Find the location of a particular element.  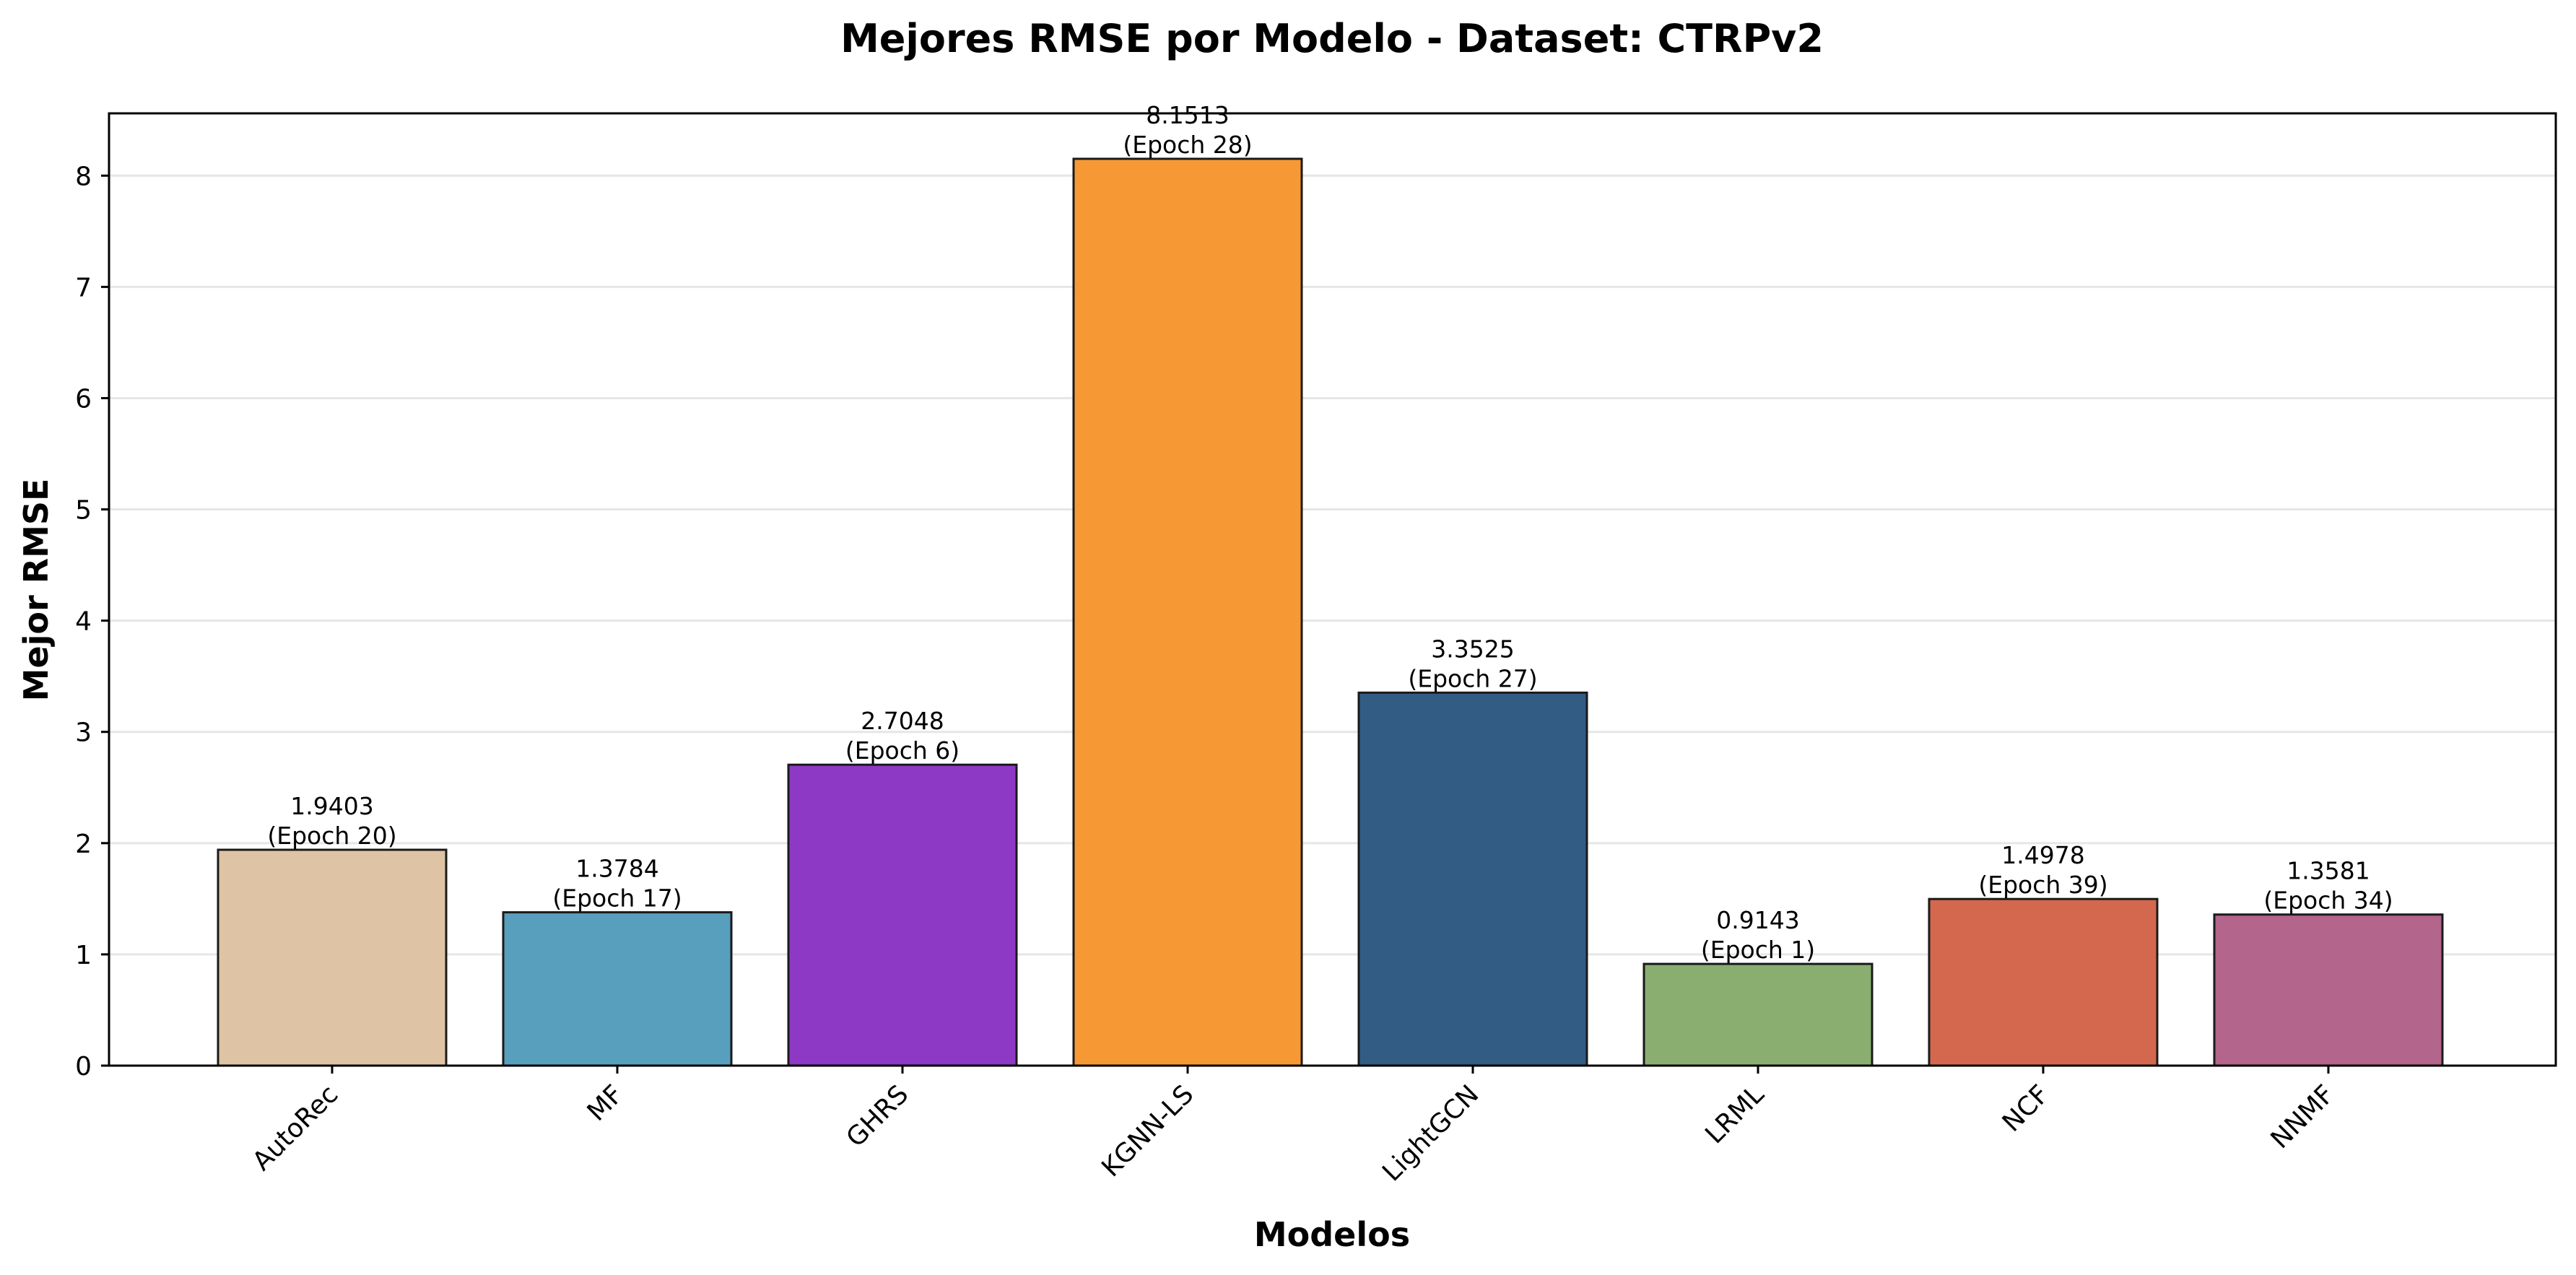

bar-epoch-label: (Epoch 28) is located at coordinates (1187, 145).